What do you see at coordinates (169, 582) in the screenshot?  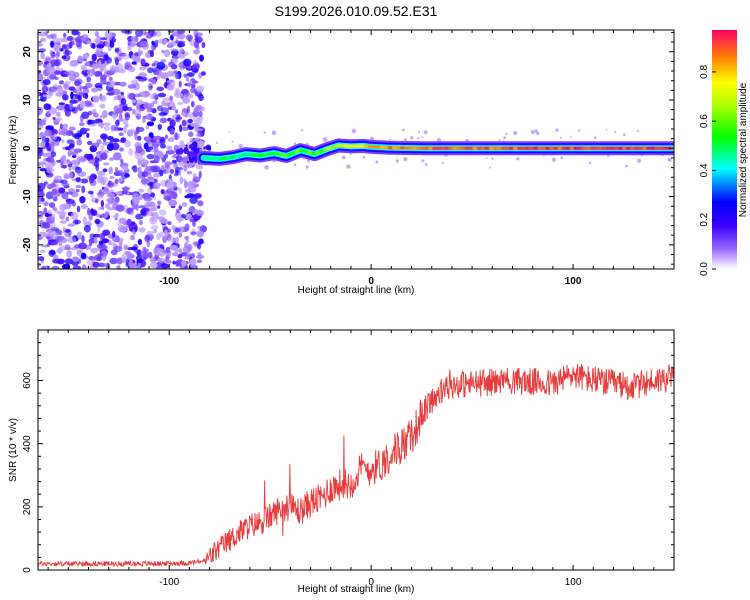 I see `snr-xtick-label: -100` at bounding box center [169, 582].